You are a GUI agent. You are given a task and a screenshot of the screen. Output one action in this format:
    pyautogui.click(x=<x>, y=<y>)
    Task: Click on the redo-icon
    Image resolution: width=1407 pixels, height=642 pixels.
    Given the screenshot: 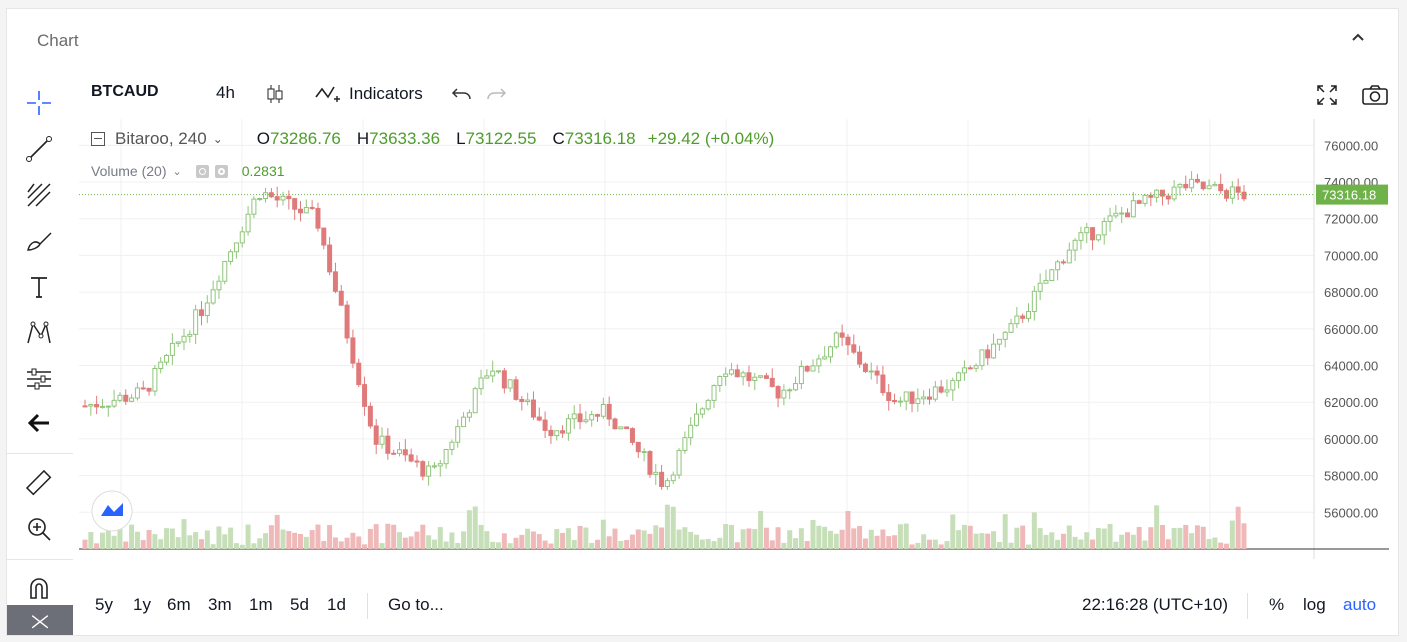 What is the action you would take?
    pyautogui.click(x=496, y=94)
    